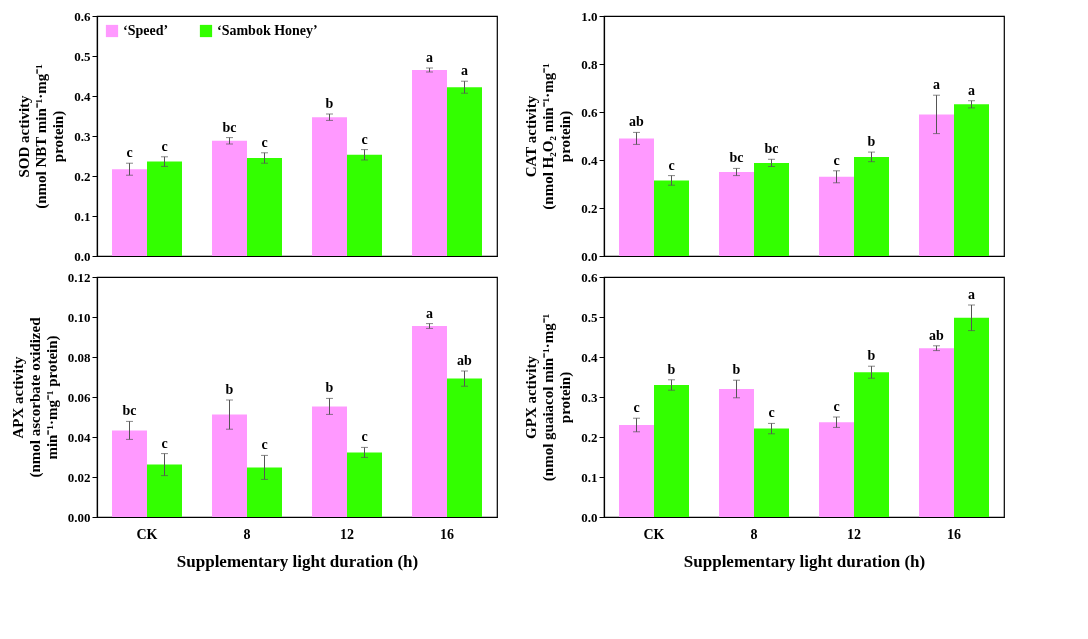 The width and height of the screenshot is (1088, 639). I want to click on y-axis-title: SOD activity (nmol NBT min⁻¹·mg⁻¹ protein), so click(42, 136).